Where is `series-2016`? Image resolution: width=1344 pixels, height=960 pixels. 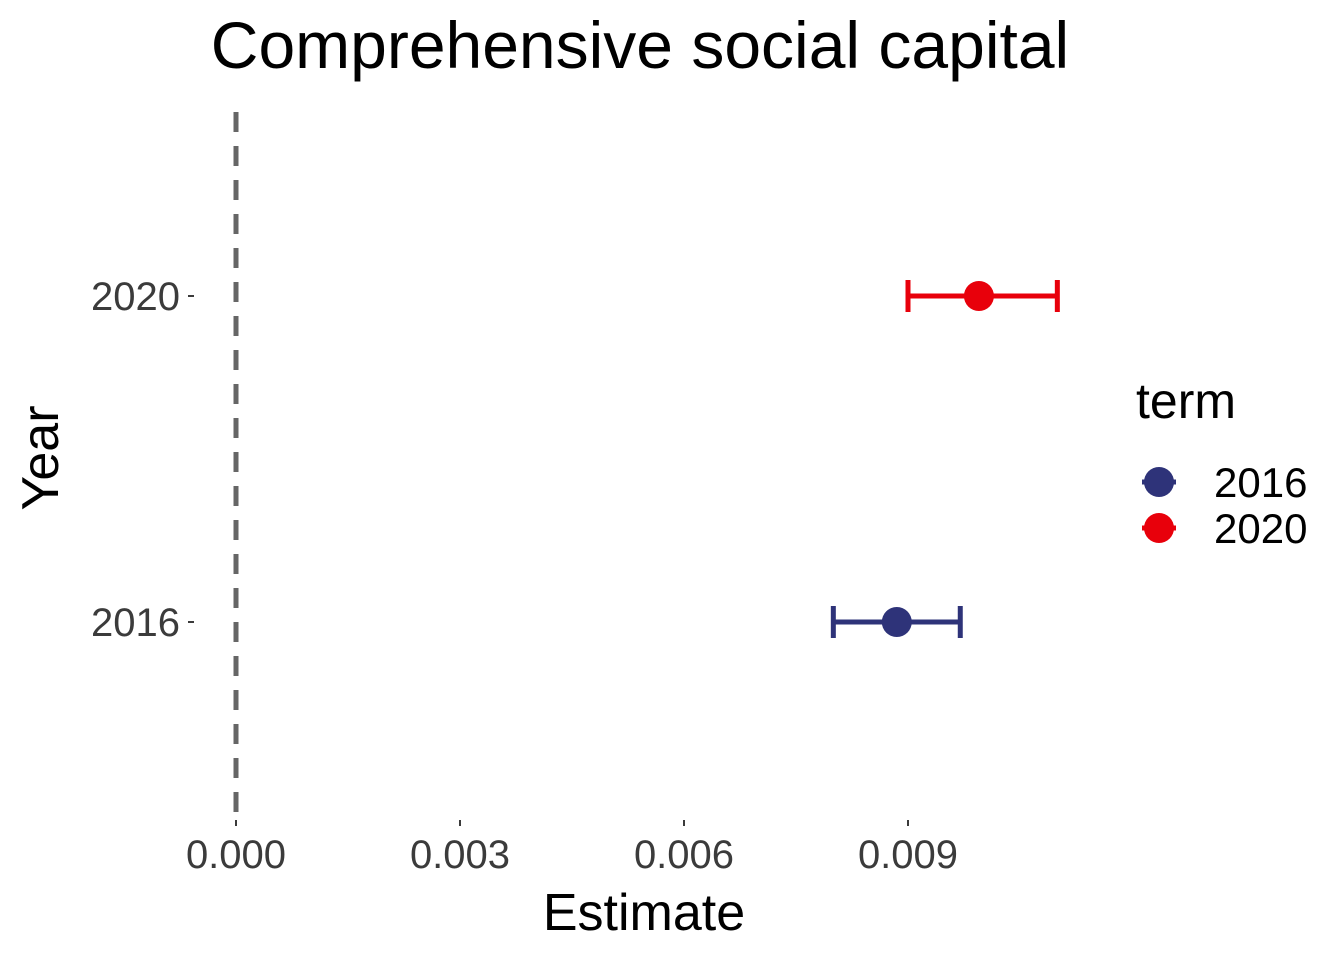 series-2016 is located at coordinates (896, 622).